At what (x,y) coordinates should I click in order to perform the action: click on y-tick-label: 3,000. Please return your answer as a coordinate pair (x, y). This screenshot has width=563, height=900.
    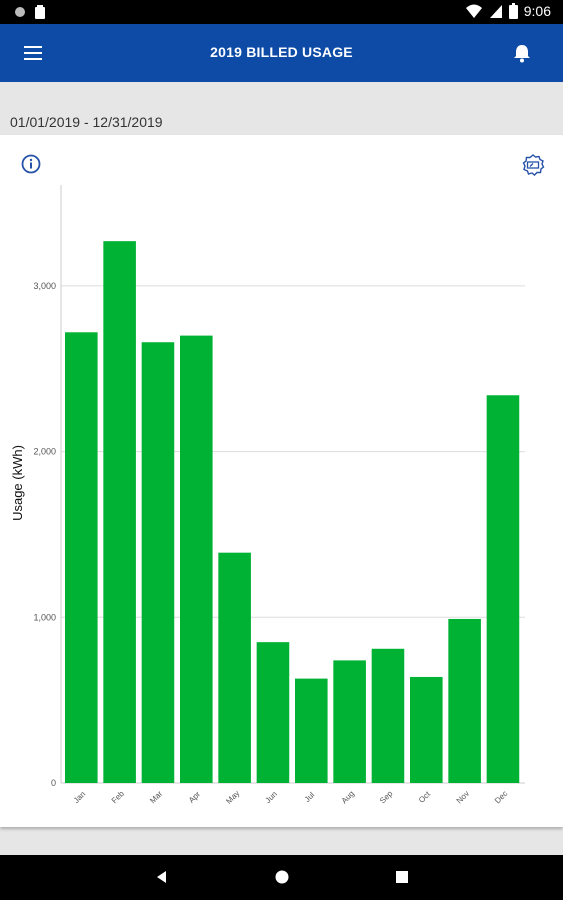
    Looking at the image, I should click on (44, 286).